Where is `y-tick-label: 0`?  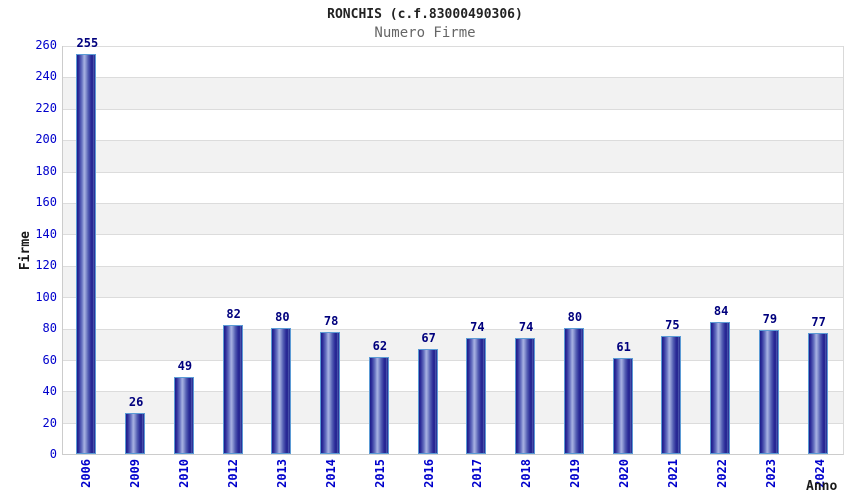
y-tick-label: 0 is located at coordinates (53, 454).